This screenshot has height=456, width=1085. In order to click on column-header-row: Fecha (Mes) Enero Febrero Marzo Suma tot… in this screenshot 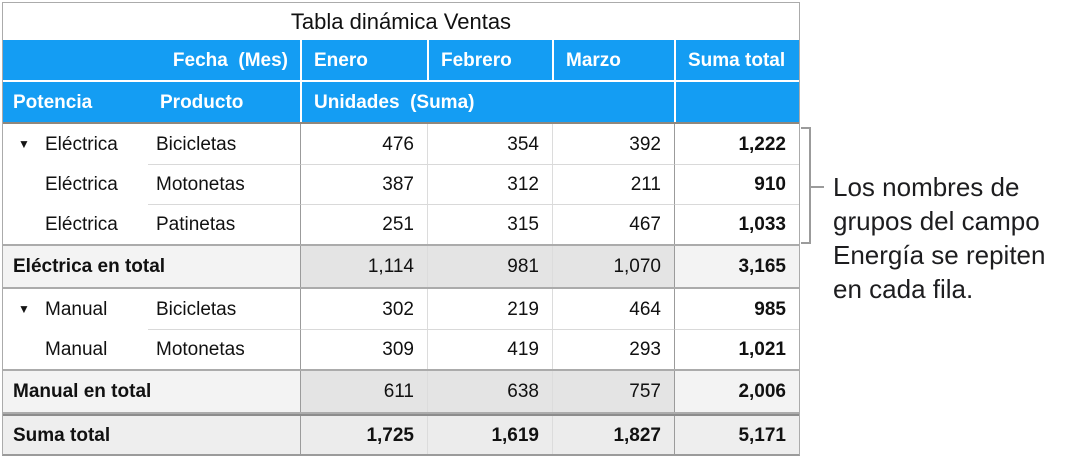, I will do `click(401, 61)`.